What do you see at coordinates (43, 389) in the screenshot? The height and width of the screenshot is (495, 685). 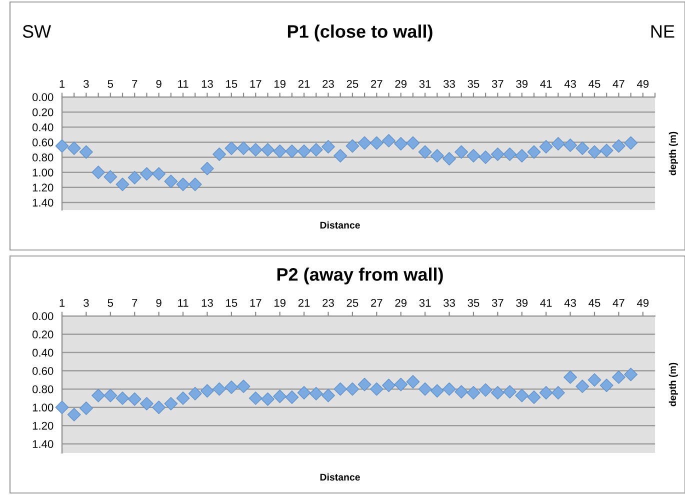 I see `y-tick-label: 0.80` at bounding box center [43, 389].